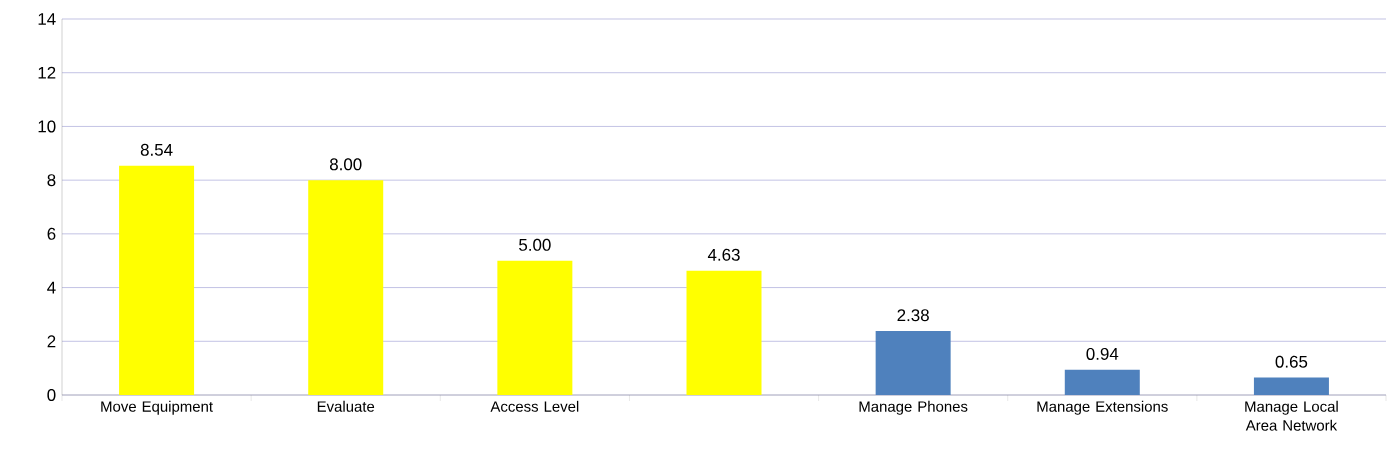 This screenshot has height=459, width=1396. What do you see at coordinates (156, 149) in the screenshot?
I see `data-label: 8.54` at bounding box center [156, 149].